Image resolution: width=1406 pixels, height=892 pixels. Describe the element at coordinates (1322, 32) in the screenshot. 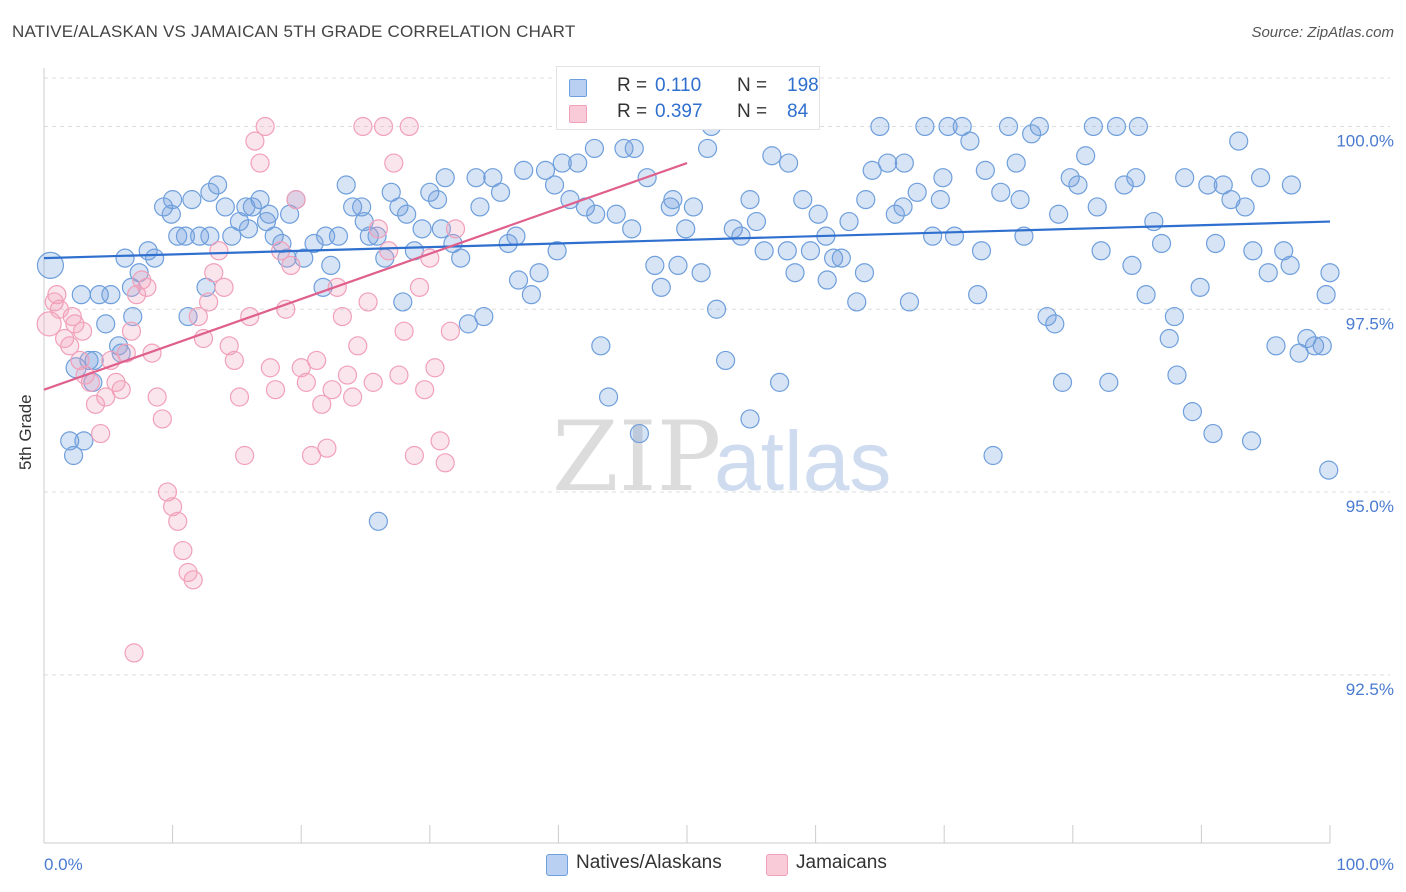

I see `source-label: Source: ZipAtlas.com` at that location.